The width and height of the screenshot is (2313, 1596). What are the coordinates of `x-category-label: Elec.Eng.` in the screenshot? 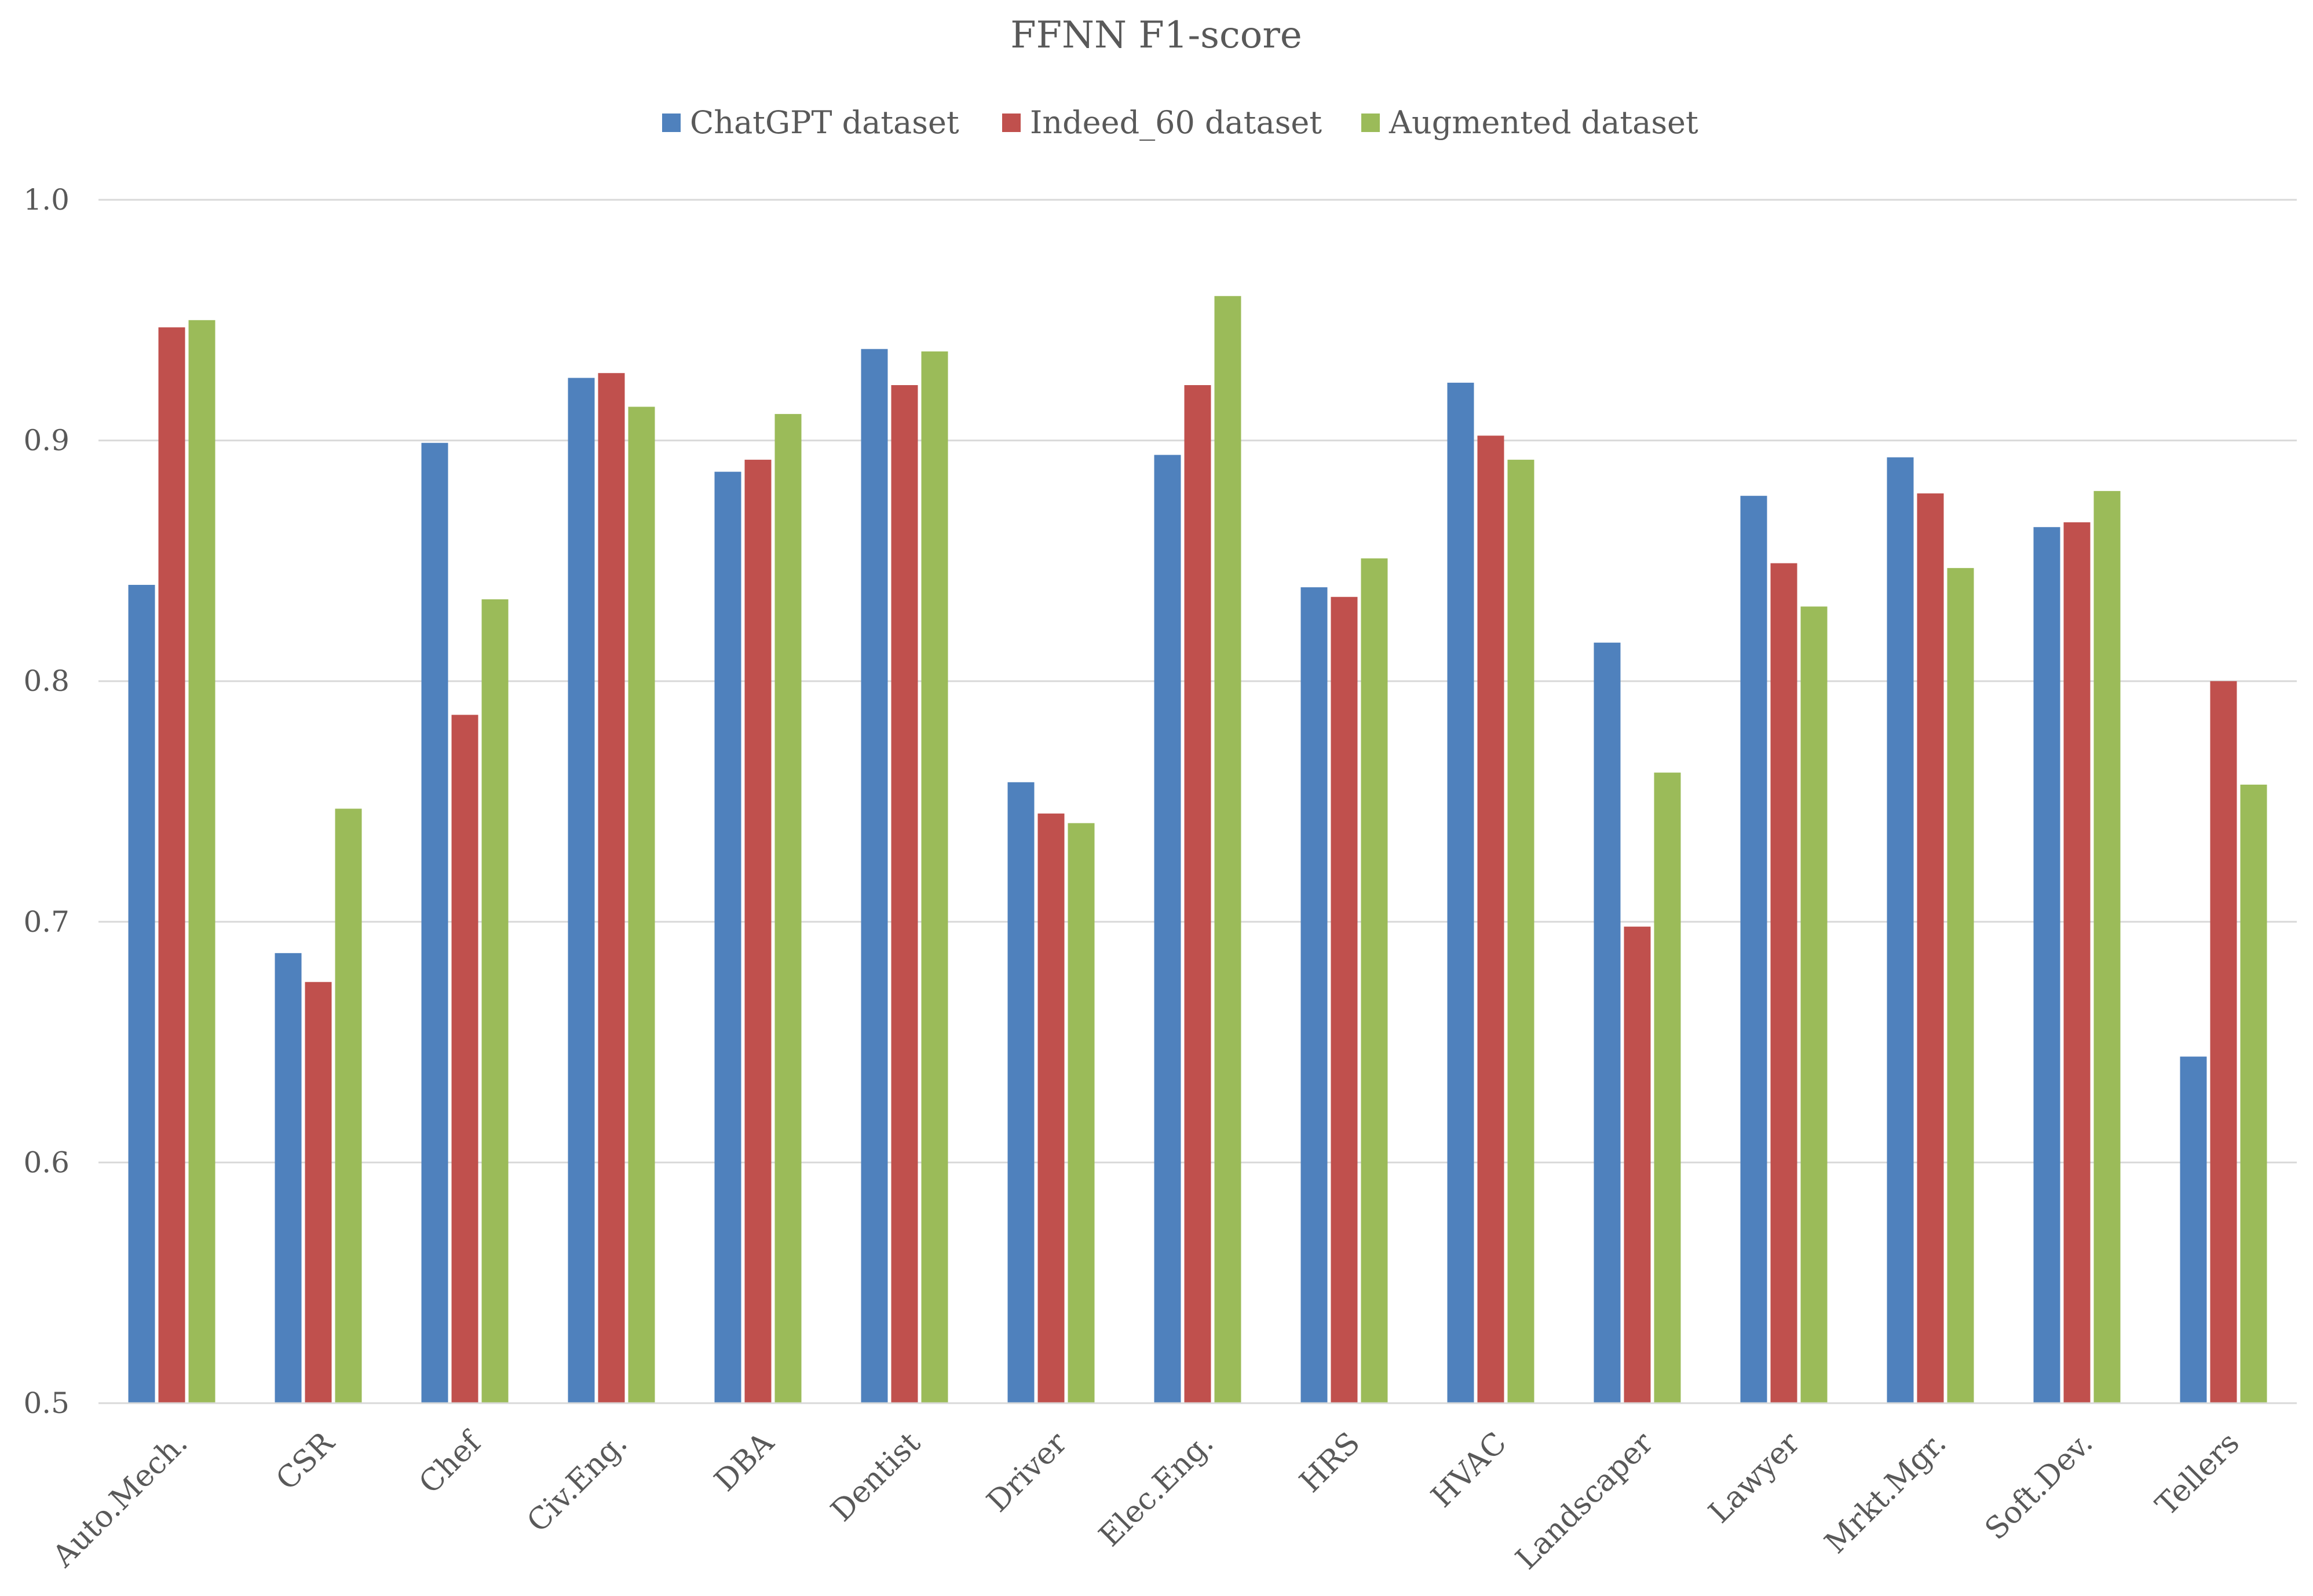 It's located at (1156, 1490).